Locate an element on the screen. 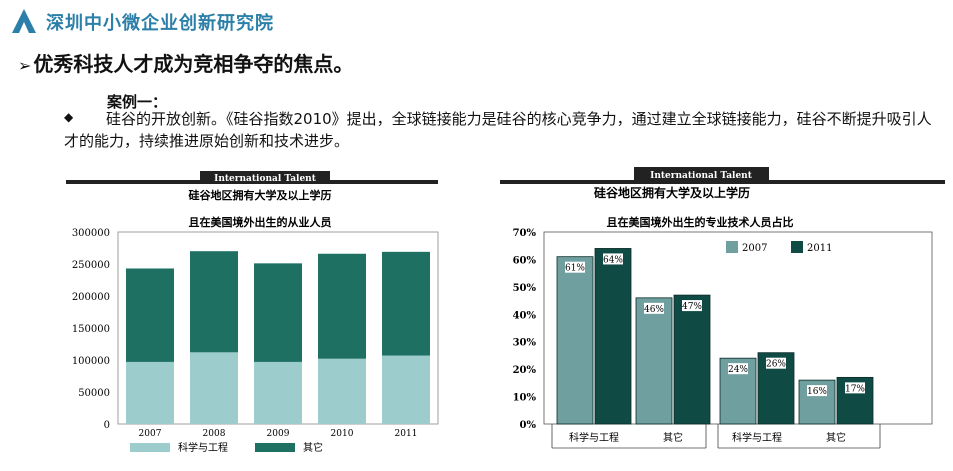  data-label: 16% is located at coordinates (817, 392).